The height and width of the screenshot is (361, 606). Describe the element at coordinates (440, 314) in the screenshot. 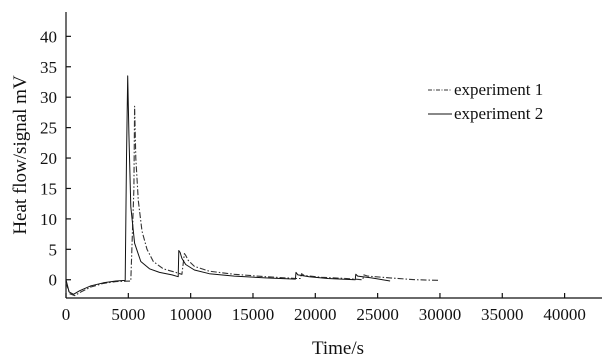

I see `x-tick-label: 30000` at that location.